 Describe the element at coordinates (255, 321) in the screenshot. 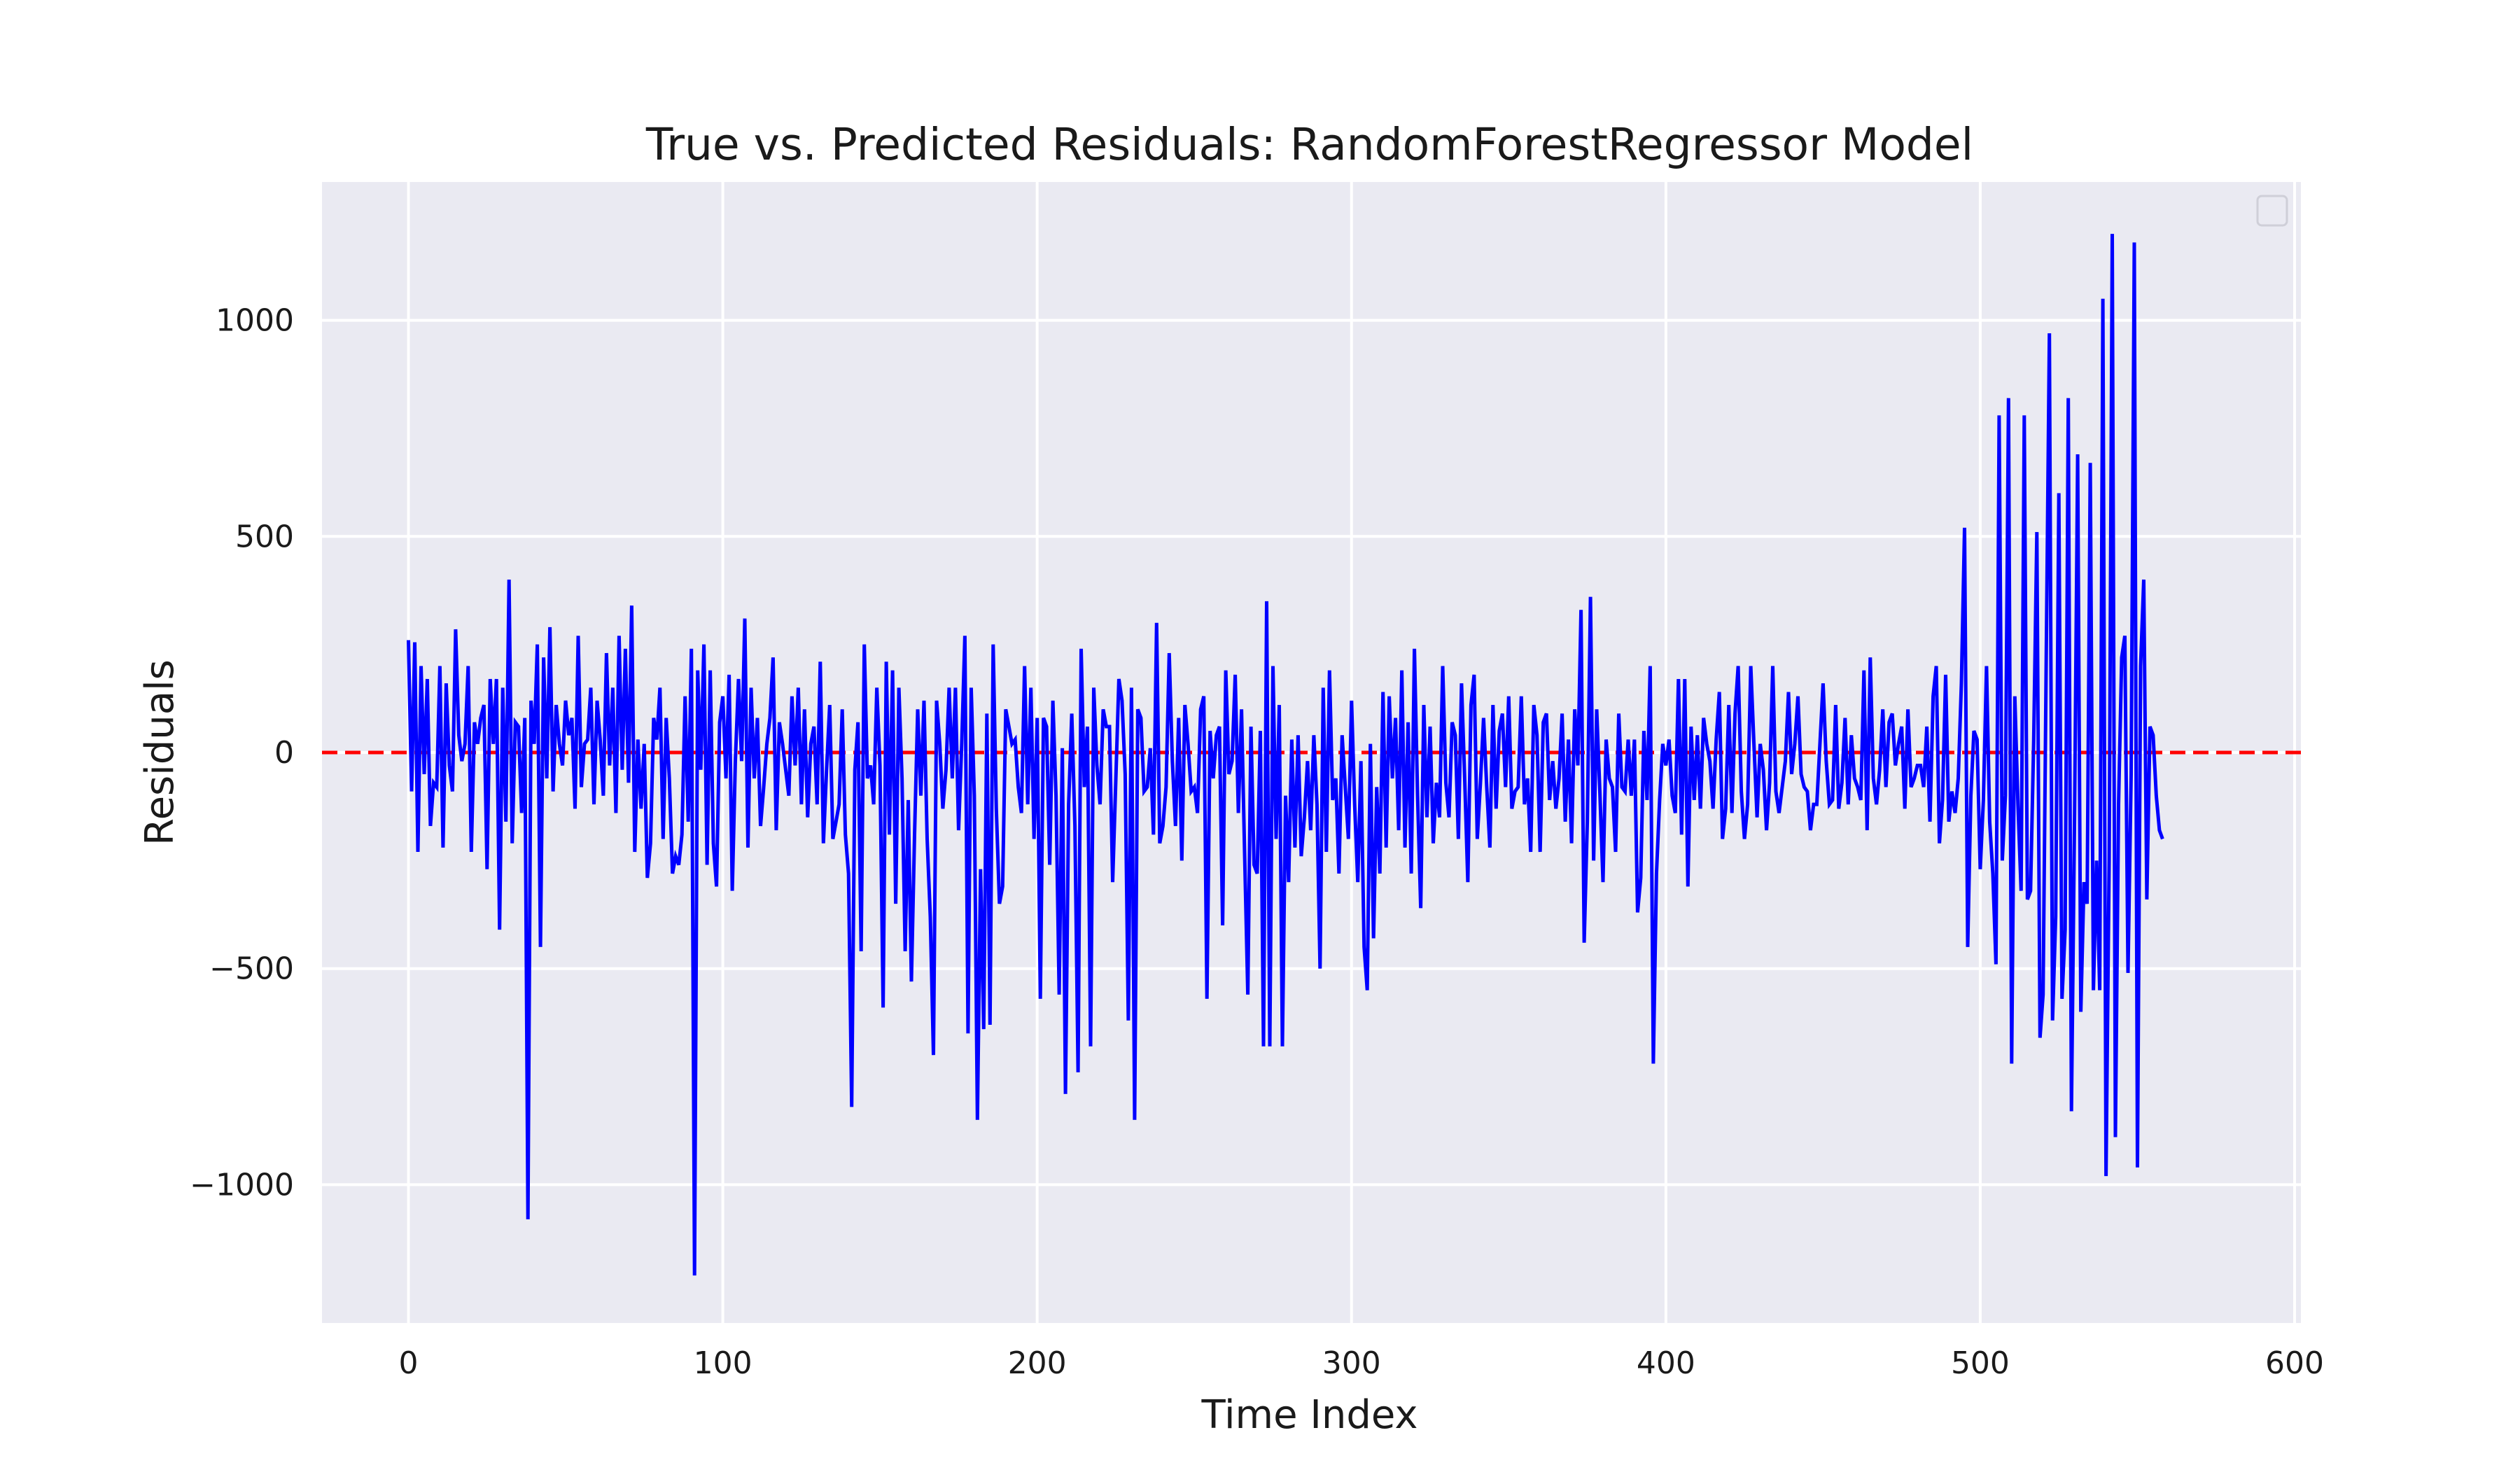

I see `y-tick-label: 1000` at that location.